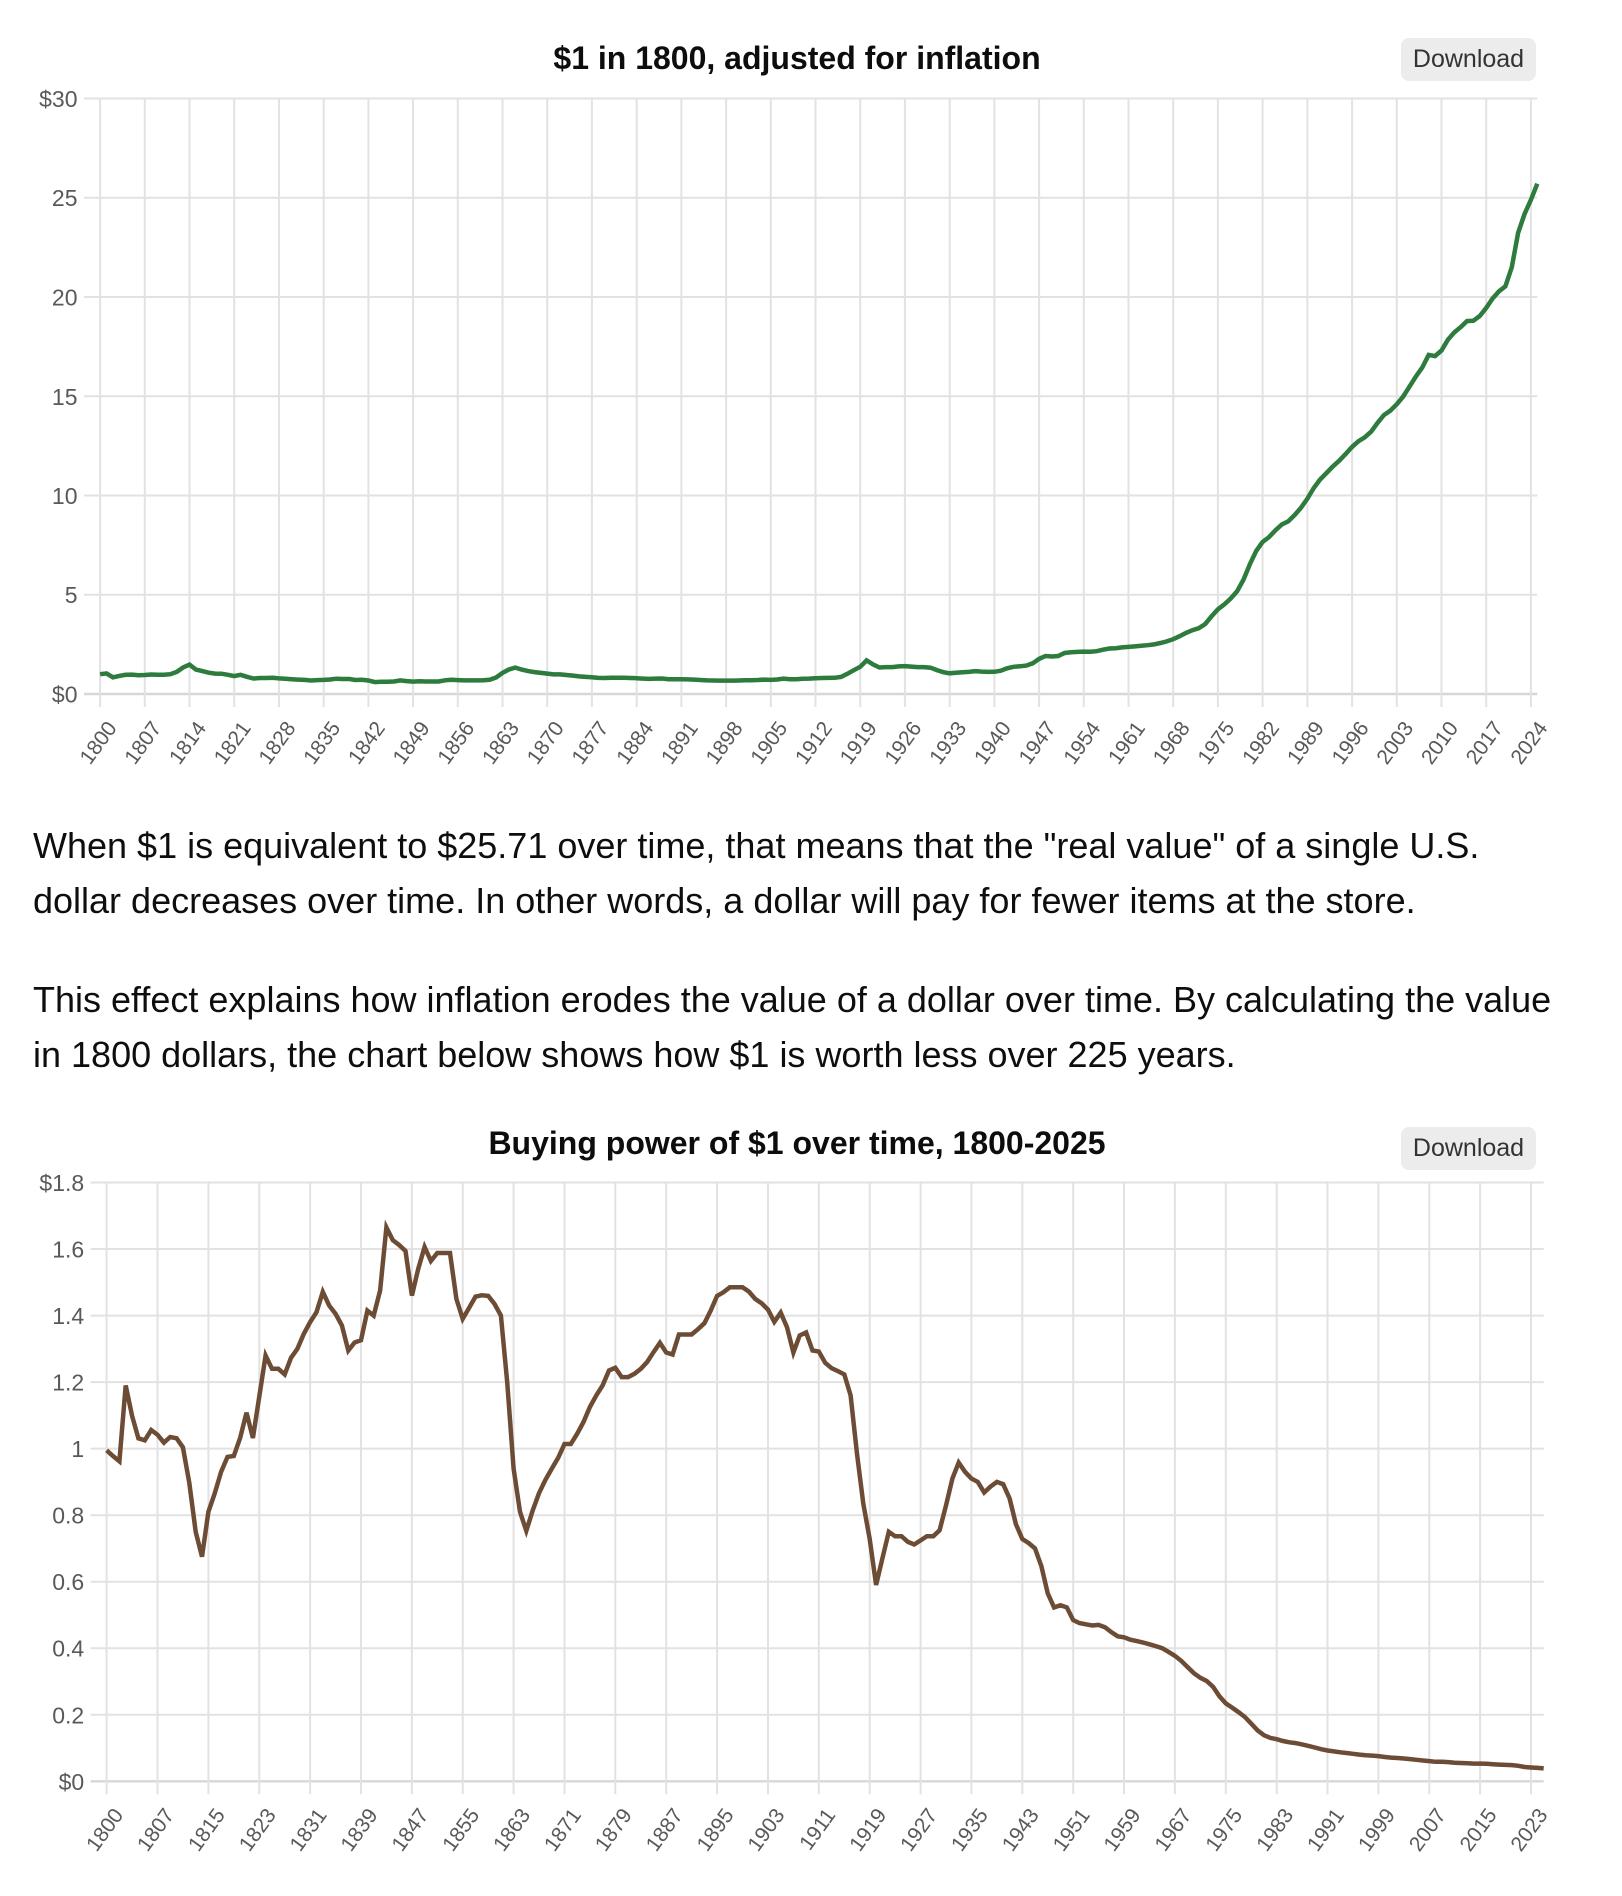  What do you see at coordinates (970, 1829) in the screenshot?
I see `svg-text: 1935` at bounding box center [970, 1829].